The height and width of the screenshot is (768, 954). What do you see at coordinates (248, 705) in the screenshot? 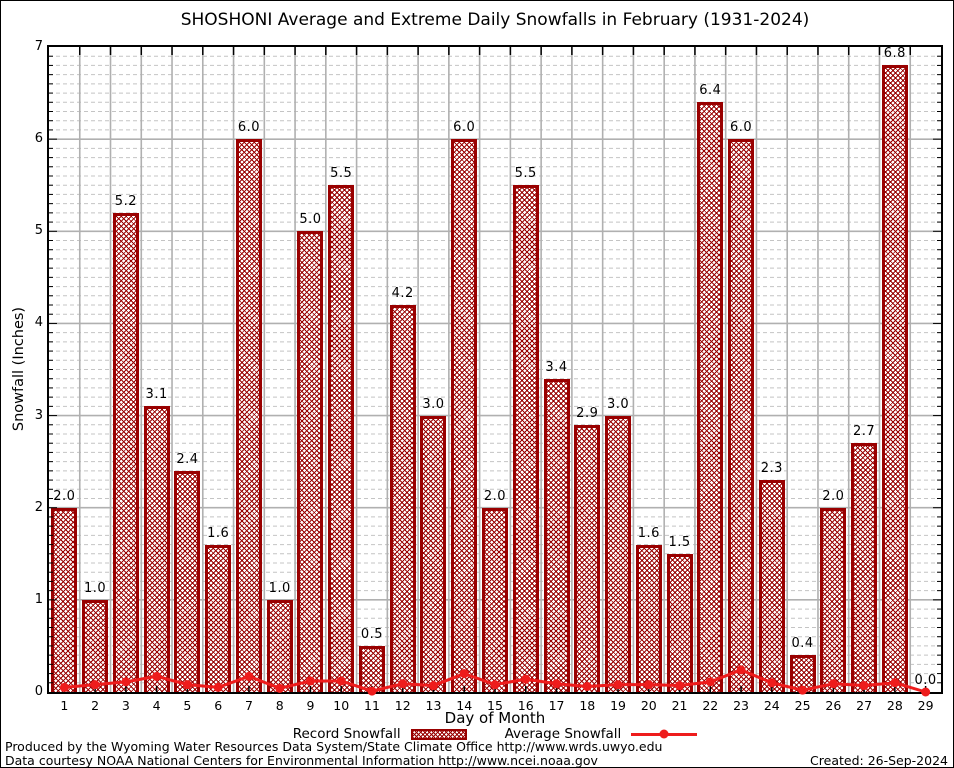
I see `x-tick-label: 7` at bounding box center [248, 705].